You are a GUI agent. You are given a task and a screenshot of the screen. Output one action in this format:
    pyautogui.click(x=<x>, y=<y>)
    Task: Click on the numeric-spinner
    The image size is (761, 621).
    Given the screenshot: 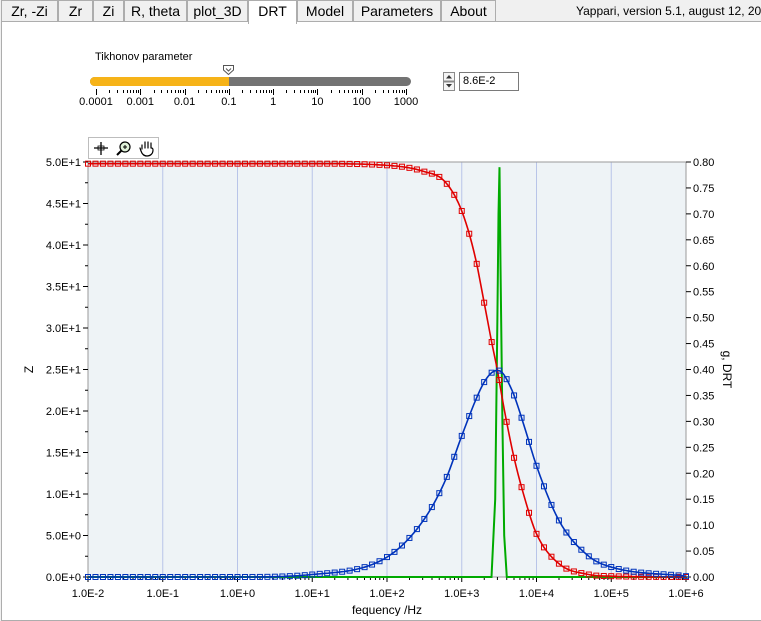 What is the action you would take?
    pyautogui.click(x=449, y=81)
    